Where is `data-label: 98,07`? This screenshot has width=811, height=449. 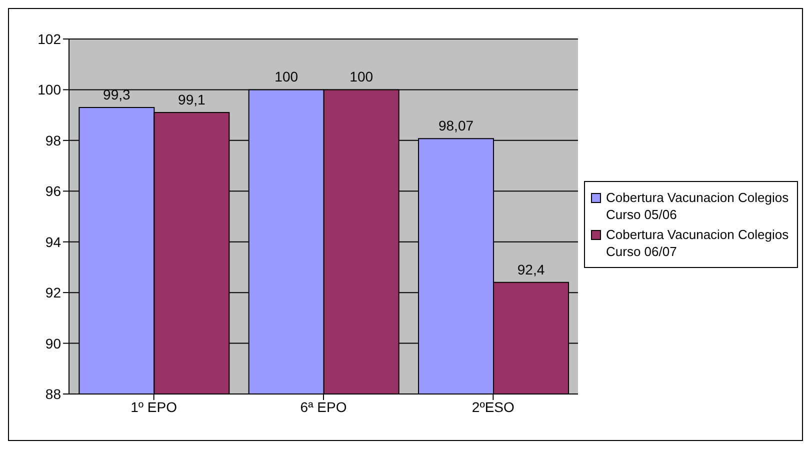
data-label: 98,07 is located at coordinates (456, 126).